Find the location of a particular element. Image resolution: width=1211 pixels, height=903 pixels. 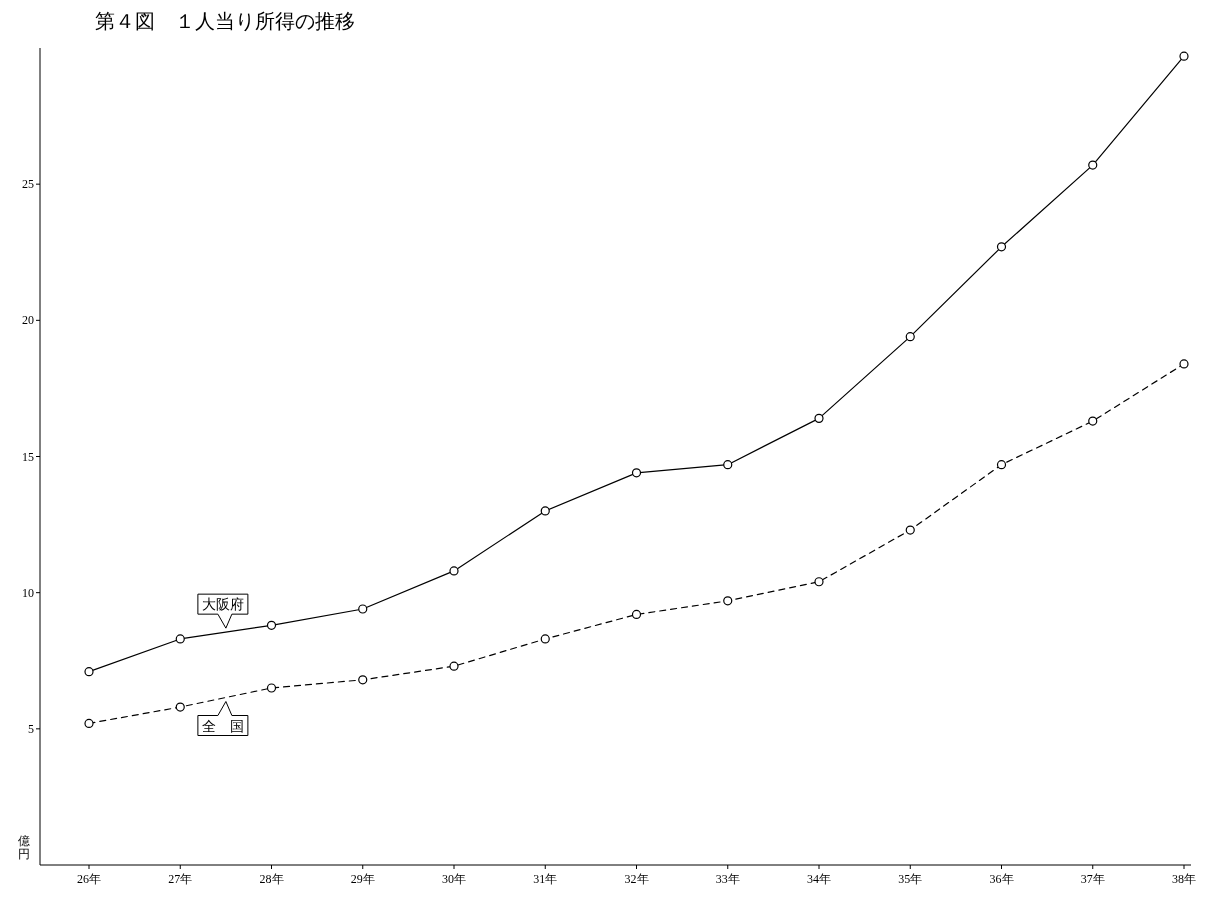

x-tick-label: 32年 is located at coordinates (636, 879).